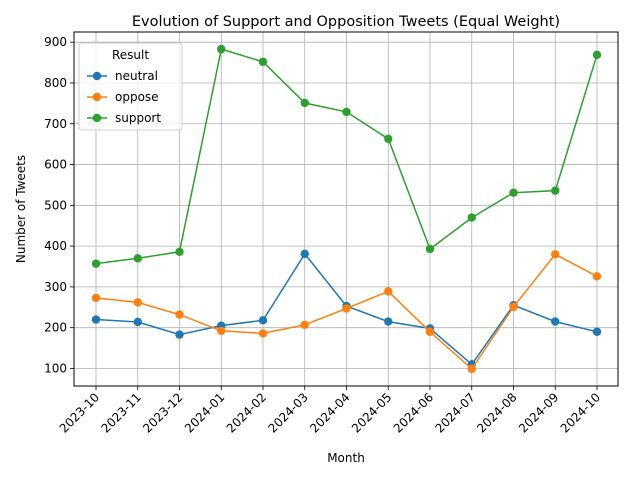 The height and width of the screenshot is (480, 640). Describe the element at coordinates (55, 124) in the screenshot. I see `y-tick-label: 700` at that location.